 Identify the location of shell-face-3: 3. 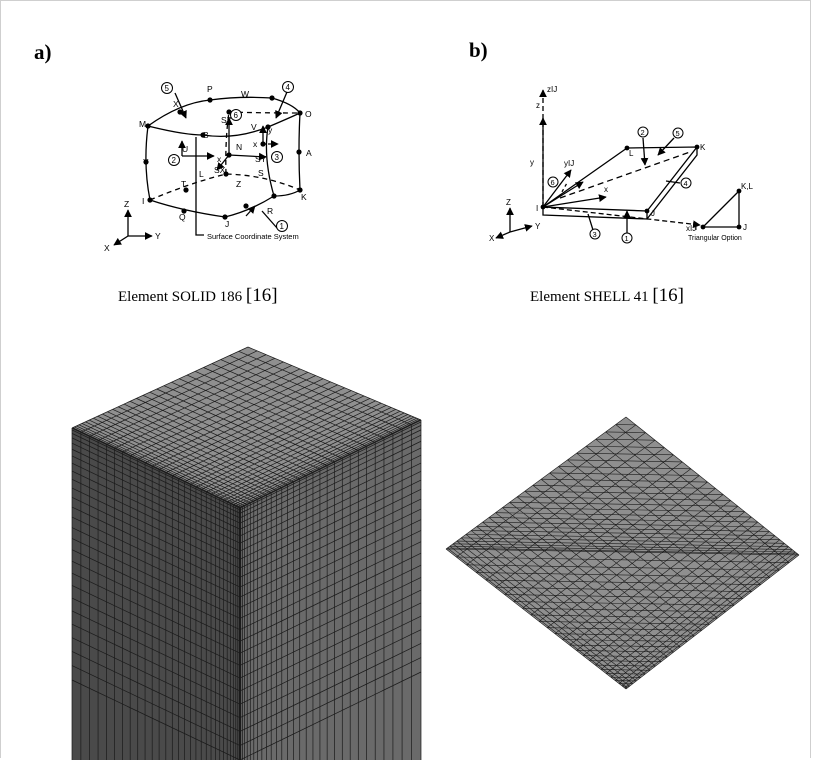
(595, 234).